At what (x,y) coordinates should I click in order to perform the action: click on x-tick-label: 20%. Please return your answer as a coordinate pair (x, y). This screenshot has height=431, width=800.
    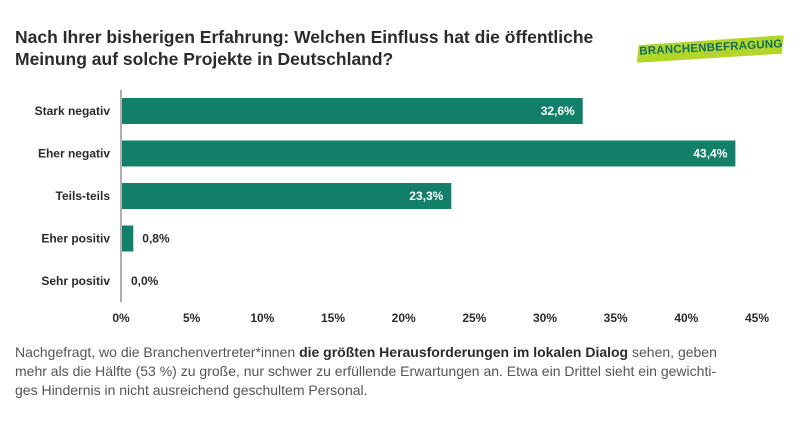
    Looking at the image, I should click on (404, 318).